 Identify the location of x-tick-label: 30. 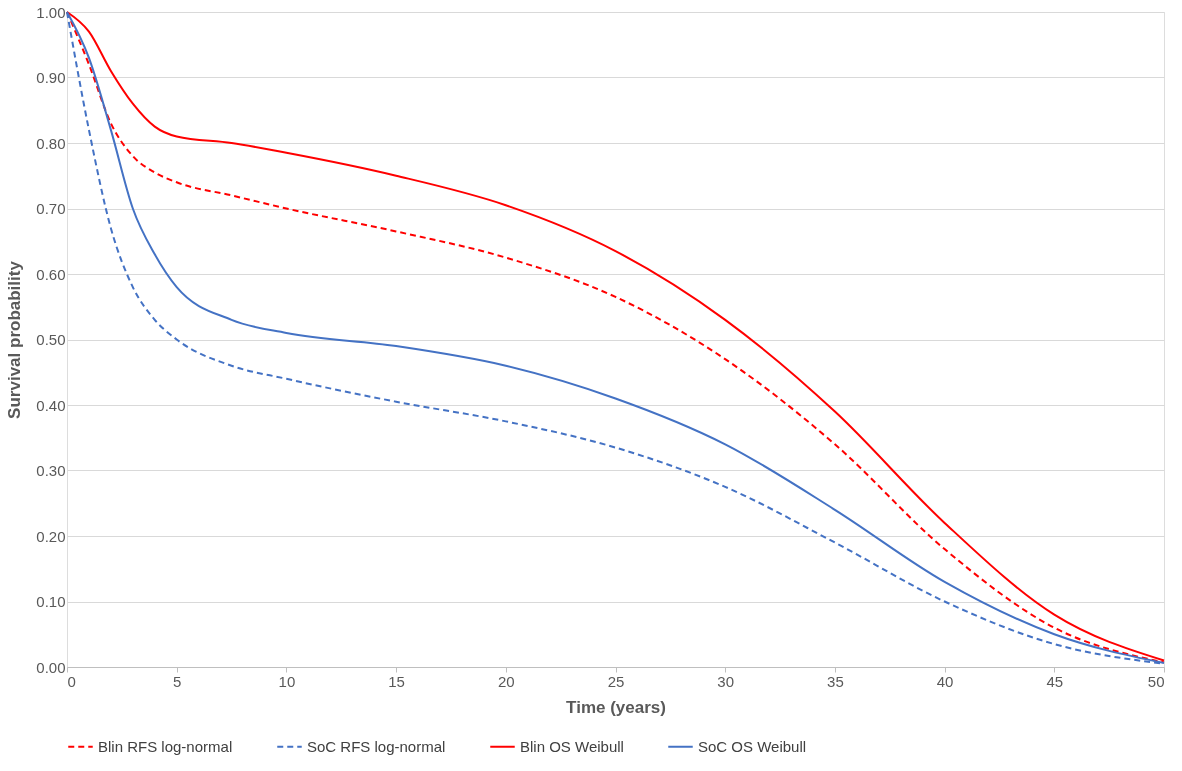
(726, 681).